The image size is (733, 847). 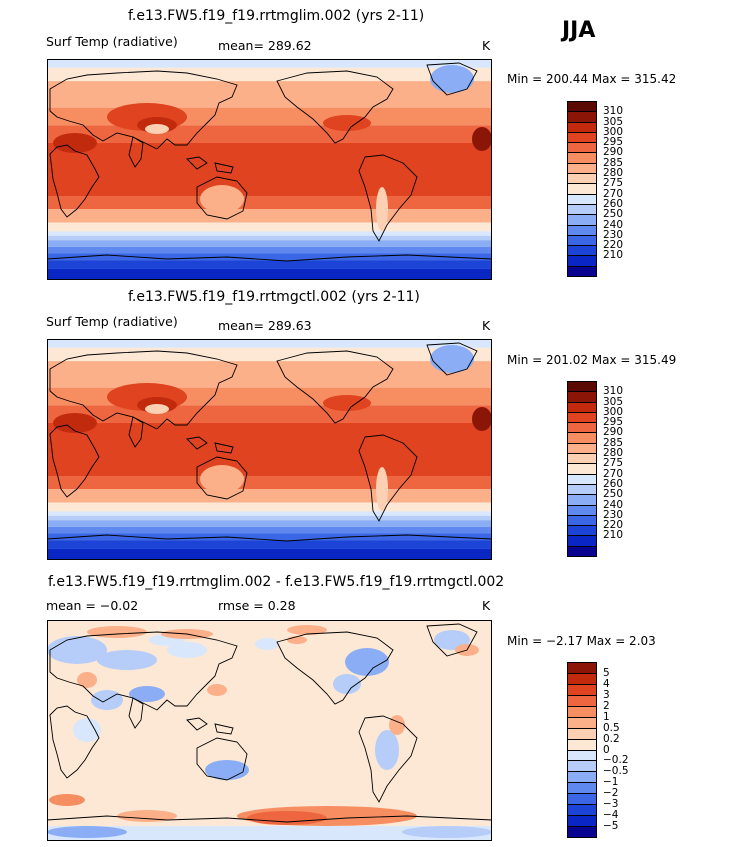 What do you see at coordinates (265, 325) in the screenshot?
I see `panel2-mean-label: mean= 289.63` at bounding box center [265, 325].